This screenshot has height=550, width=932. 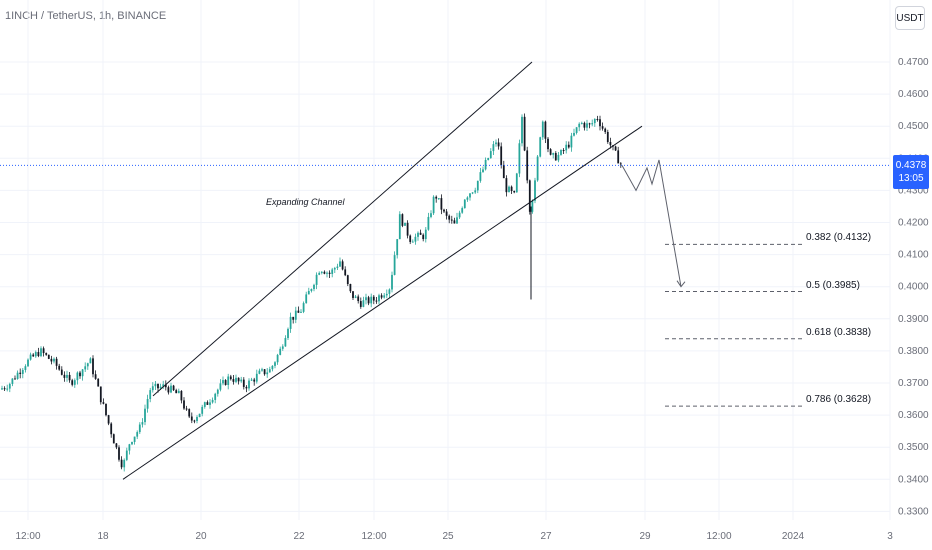 I want to click on y-tick-label: 0.3400, so click(x=913, y=479).